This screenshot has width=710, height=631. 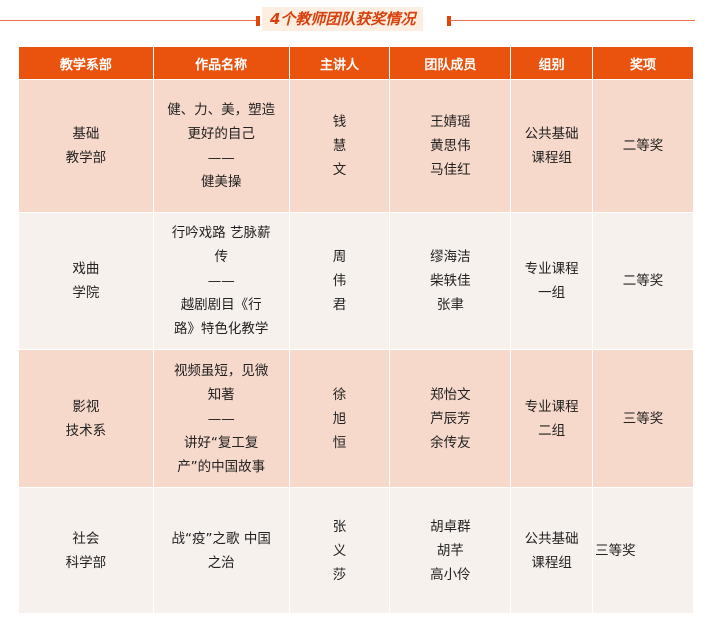 What do you see at coordinates (86, 418) in the screenshot?
I see `department-cell: 影视 技术系` at bounding box center [86, 418].